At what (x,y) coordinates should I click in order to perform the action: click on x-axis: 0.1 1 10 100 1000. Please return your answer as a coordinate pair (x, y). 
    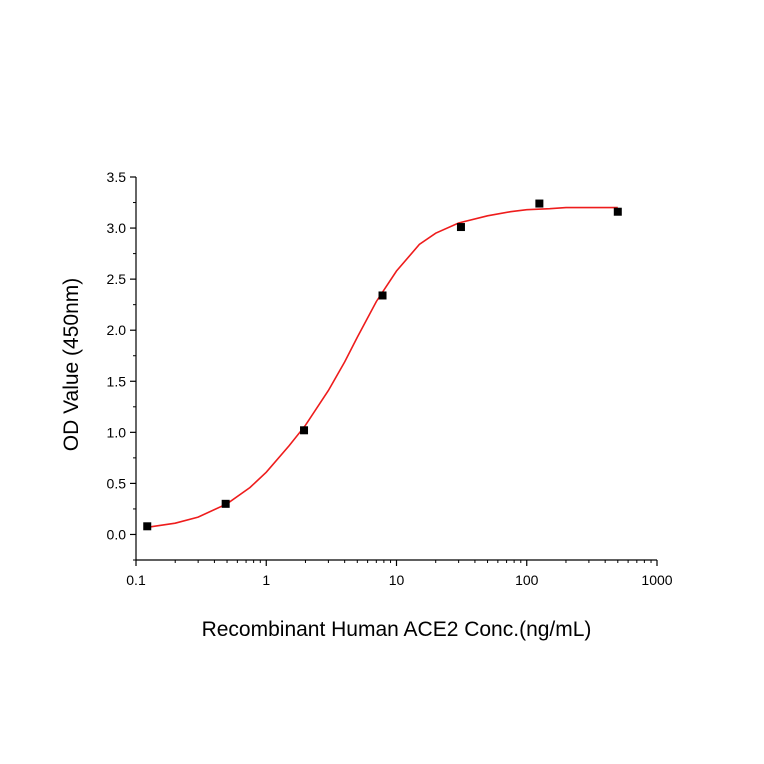
    Looking at the image, I should click on (399, 573).